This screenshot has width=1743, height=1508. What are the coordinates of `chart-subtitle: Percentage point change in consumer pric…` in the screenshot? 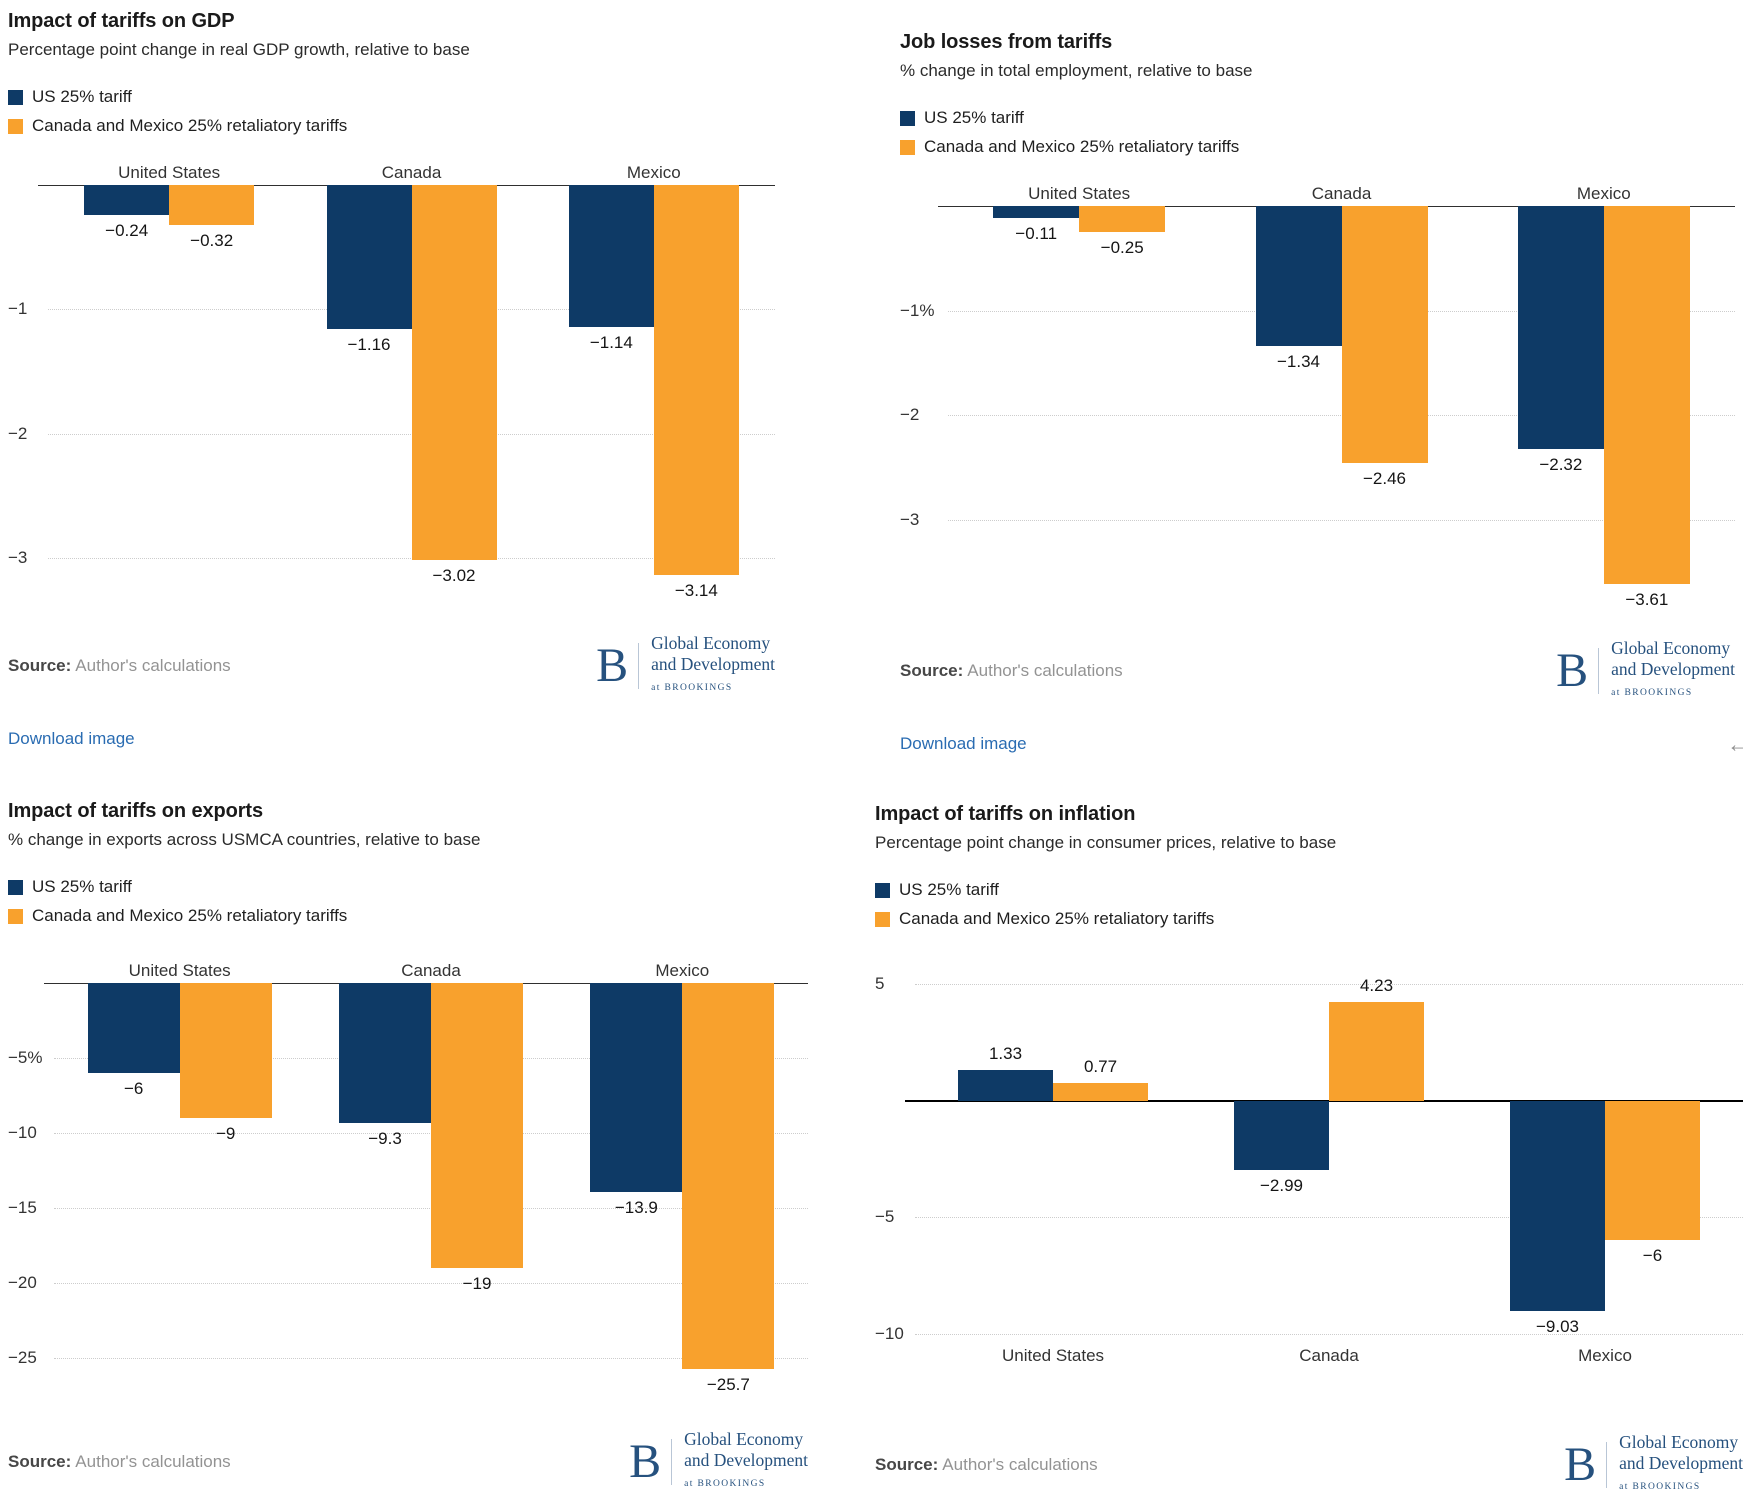 It's located at (1106, 842).